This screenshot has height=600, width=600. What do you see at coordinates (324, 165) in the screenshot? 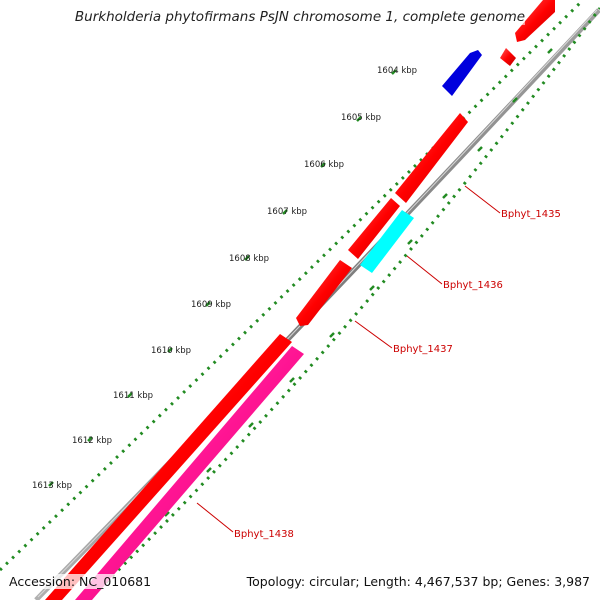
I see `kbp-label: 1606 kbp` at bounding box center [324, 165].